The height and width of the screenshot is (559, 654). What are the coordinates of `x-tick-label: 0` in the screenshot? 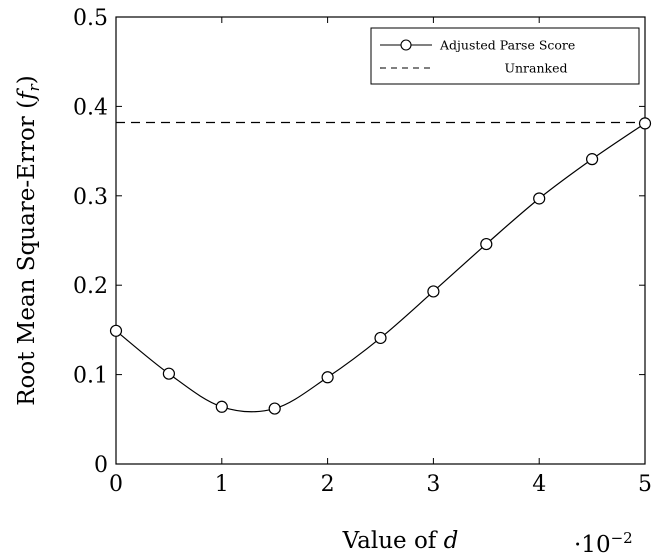 It's located at (116, 484).